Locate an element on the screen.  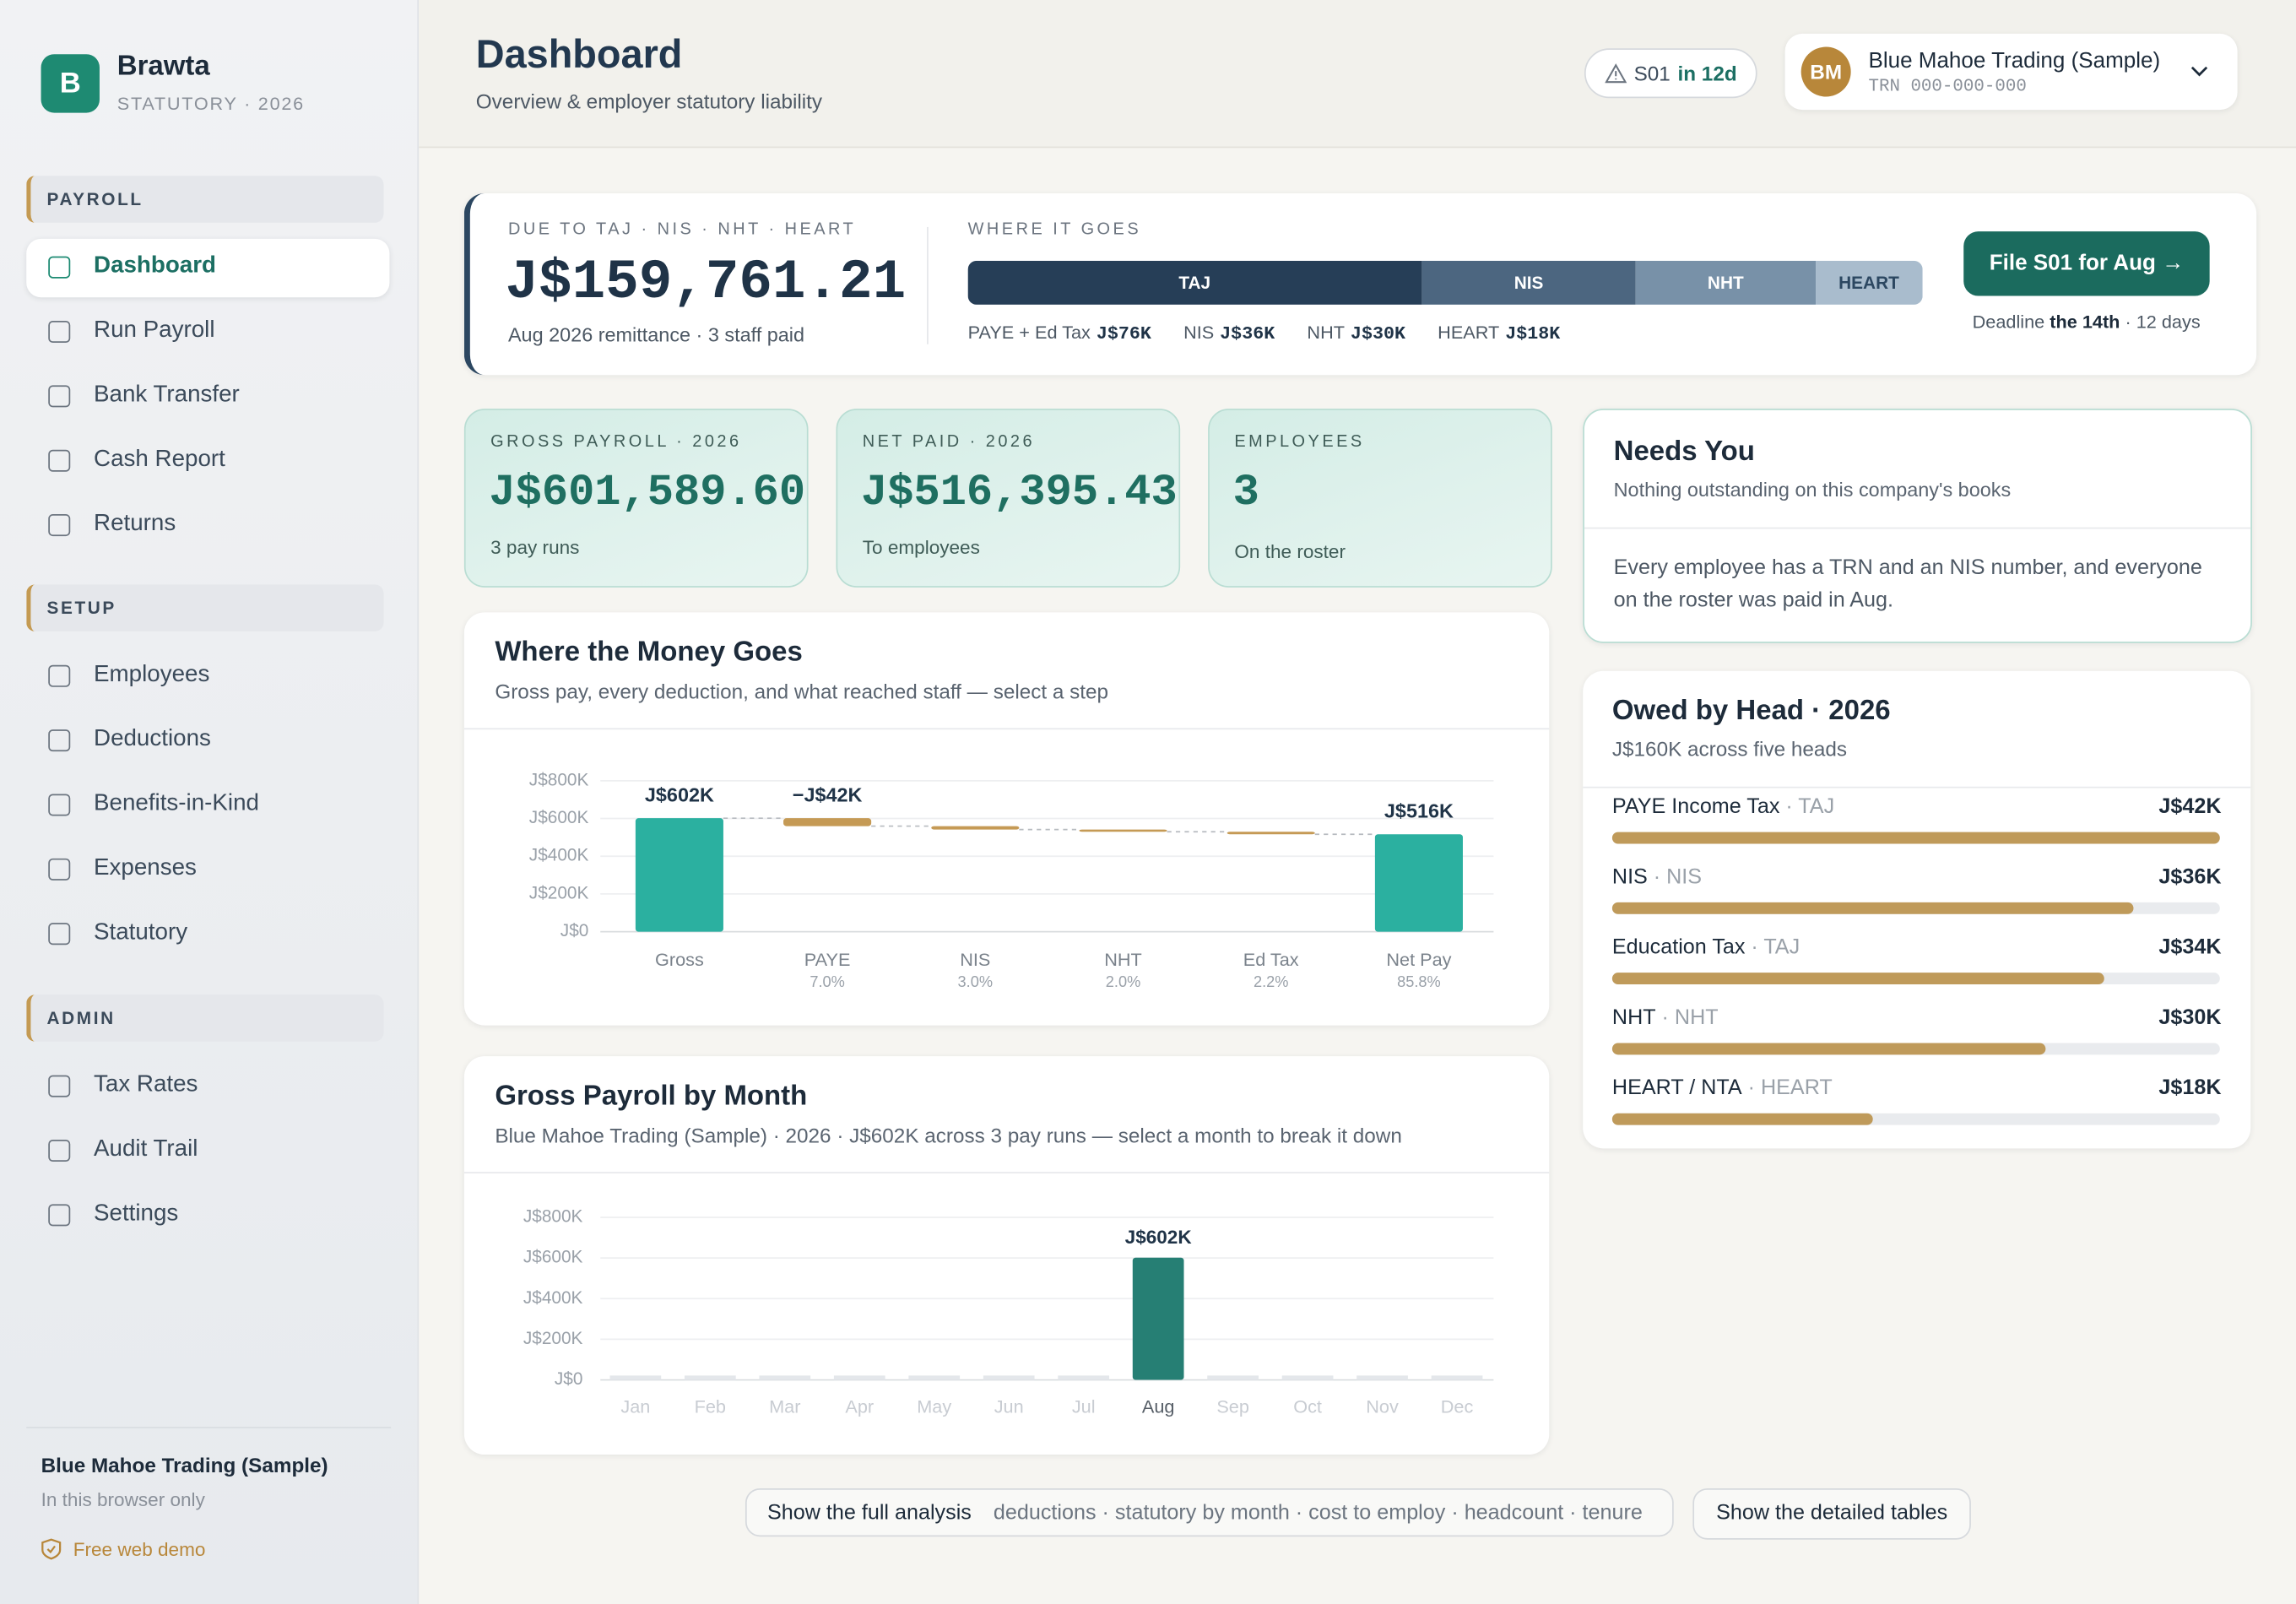
waterfall-title: Where the Money Goes is located at coordinates (649, 653).